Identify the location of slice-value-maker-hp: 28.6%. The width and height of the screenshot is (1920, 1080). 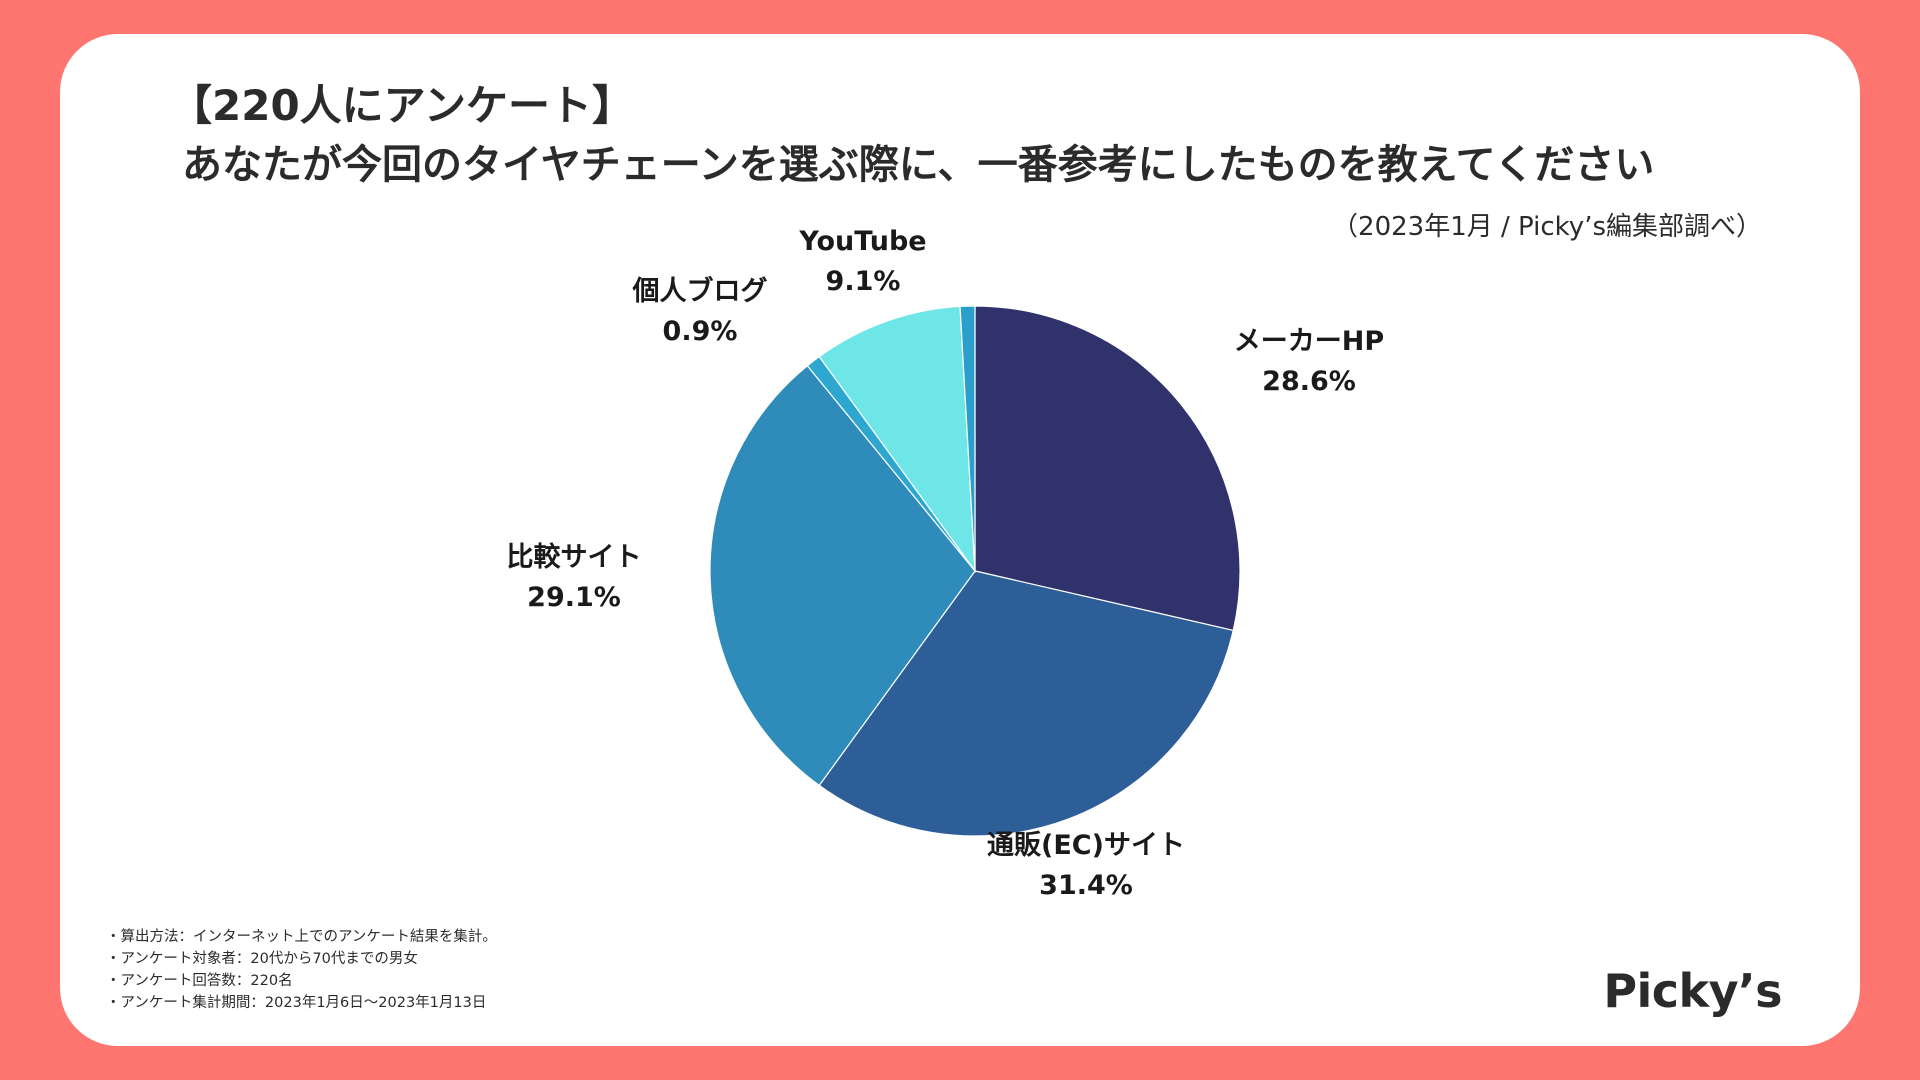
(1309, 381).